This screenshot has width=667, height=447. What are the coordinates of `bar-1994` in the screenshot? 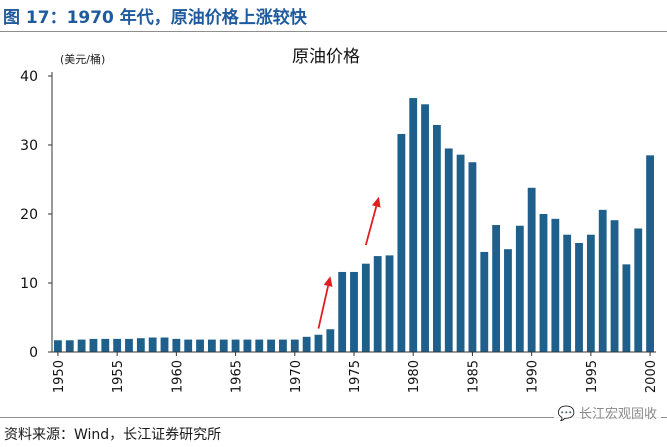 It's located at (579, 297).